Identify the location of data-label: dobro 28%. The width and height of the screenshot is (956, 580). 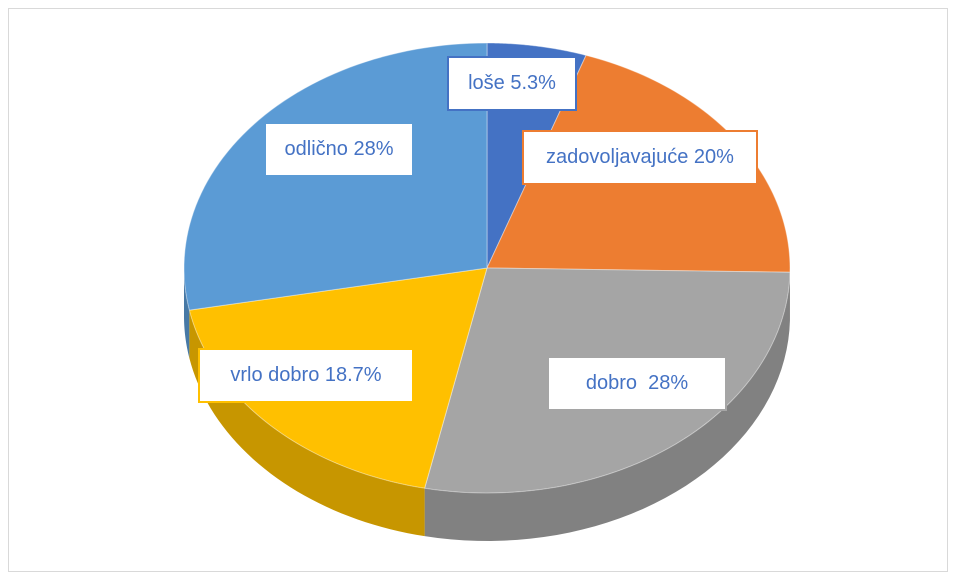
(637, 383).